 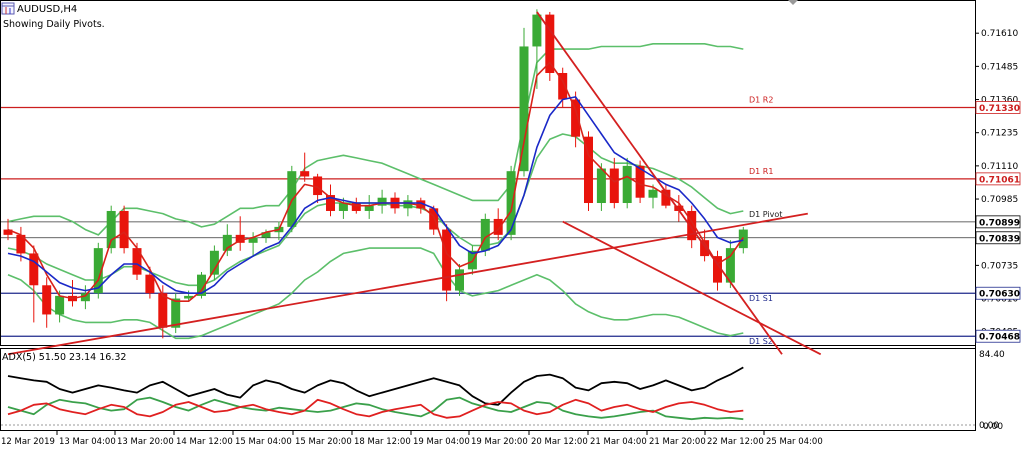 I want to click on time-tick-label: 12 Mar 2019, so click(x=28, y=442).